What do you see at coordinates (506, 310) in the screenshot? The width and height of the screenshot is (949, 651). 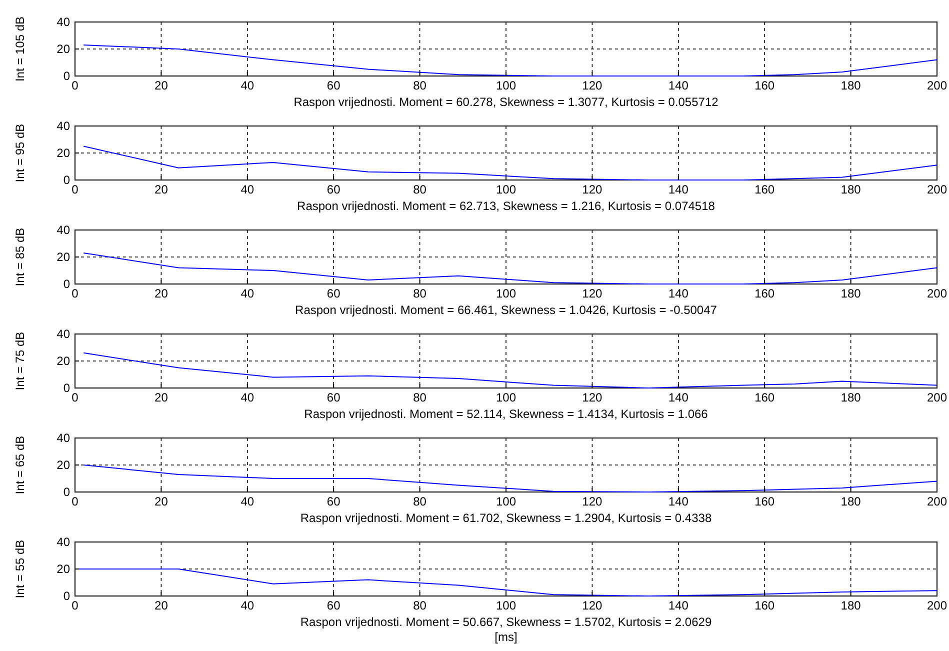 I see `x-axis-title: Raspon vrijednosti. Moment = 66.461, Skewness = 1.0426, Kurtosis = -0.50047` at bounding box center [506, 310].